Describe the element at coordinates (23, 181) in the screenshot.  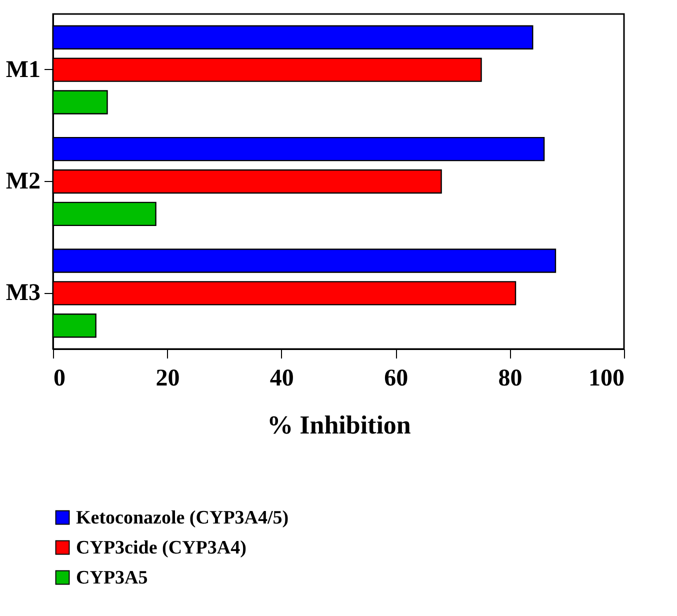
I see `y-tick-label: M2` at that location.